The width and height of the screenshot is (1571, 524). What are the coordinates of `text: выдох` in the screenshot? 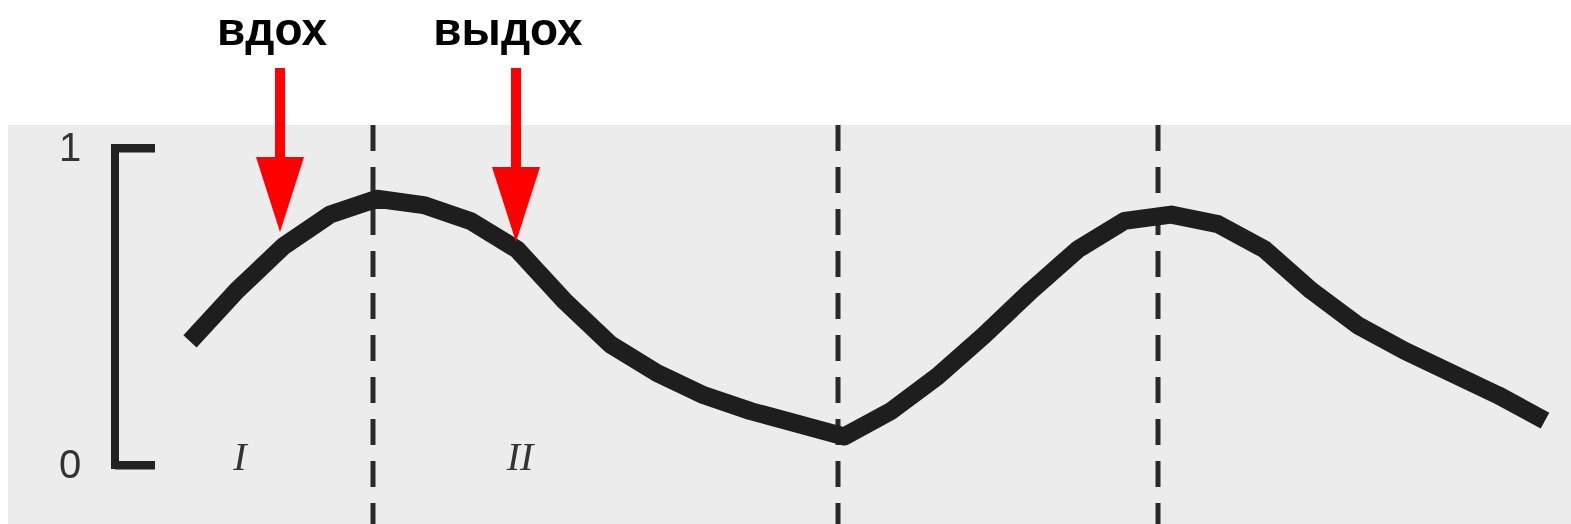 It's located at (508, 29).